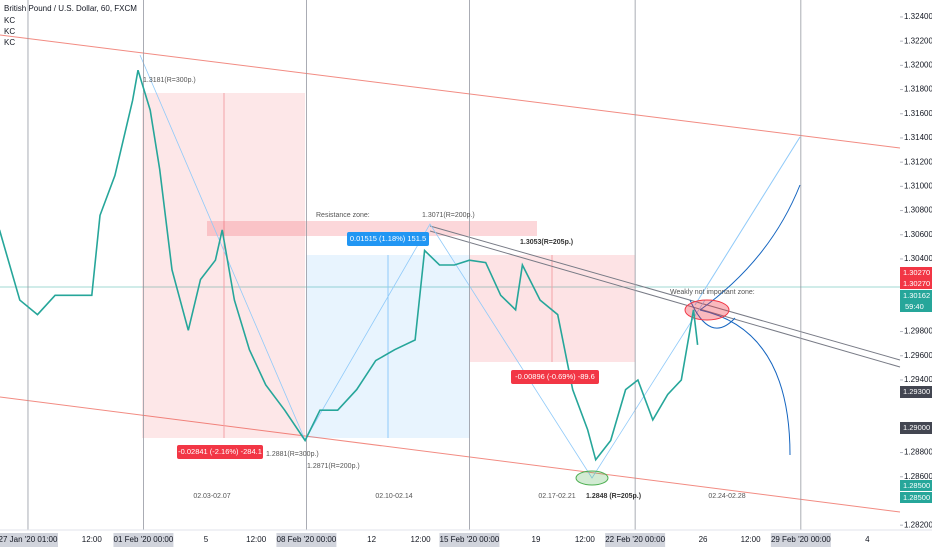 This screenshot has height=550, width=932. I want to click on y-tick-label: 1.30800, so click(918, 210).